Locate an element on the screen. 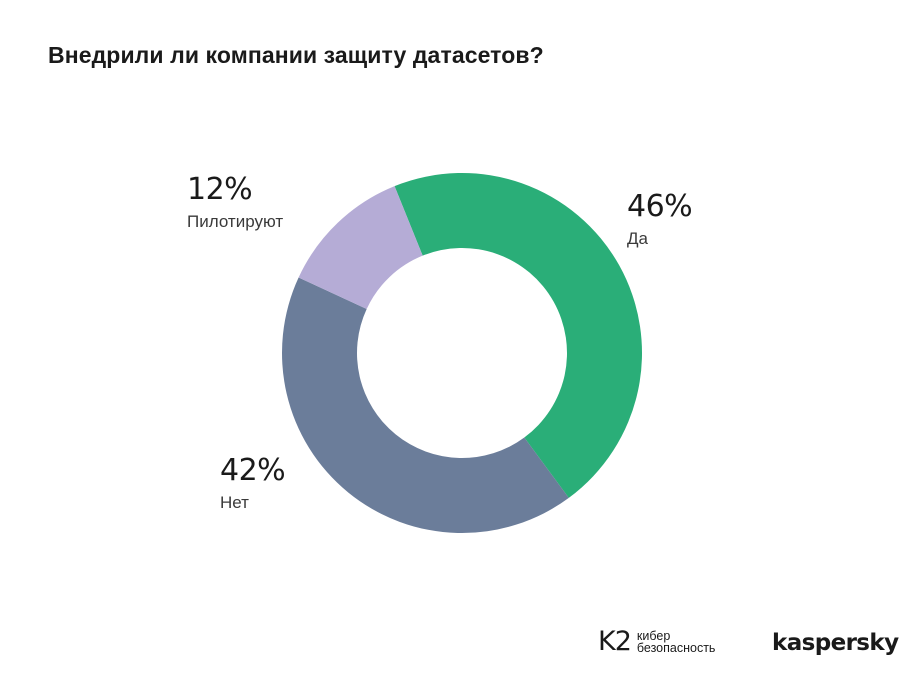  slice-value-piloting: 12% is located at coordinates (220, 189).